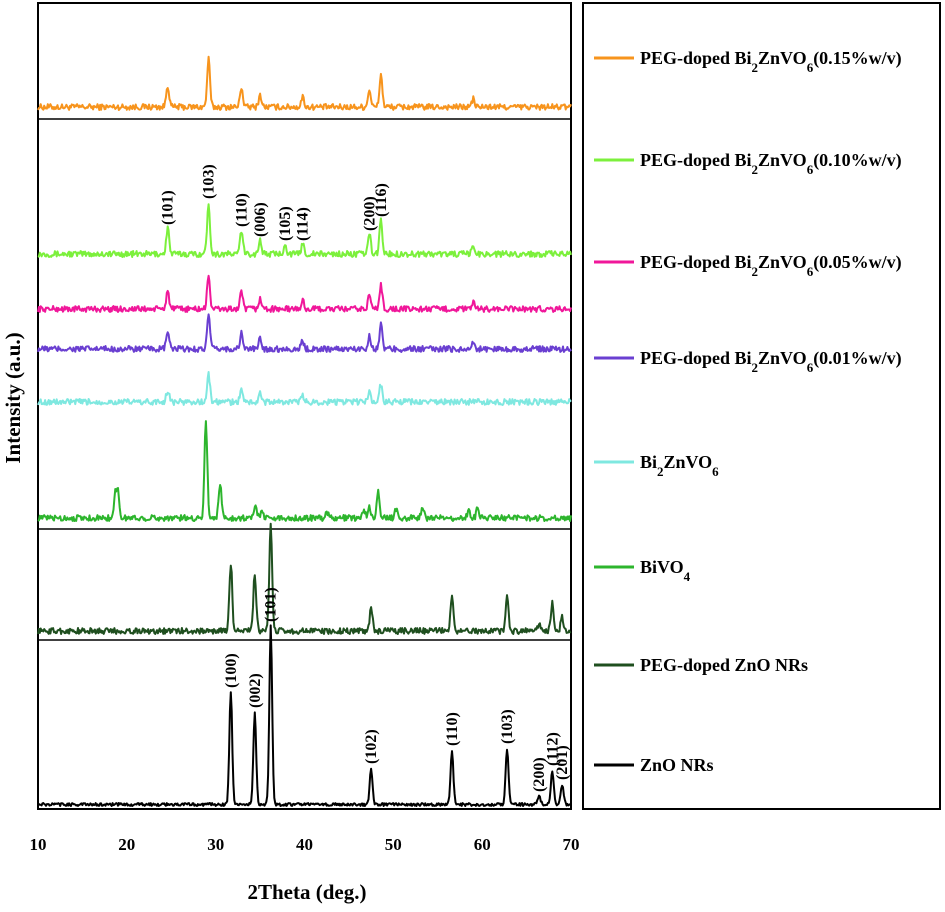 This screenshot has width=945, height=912. Describe the element at coordinates (285, 223) in the screenshot. I see `peak-label: (105)` at that location.